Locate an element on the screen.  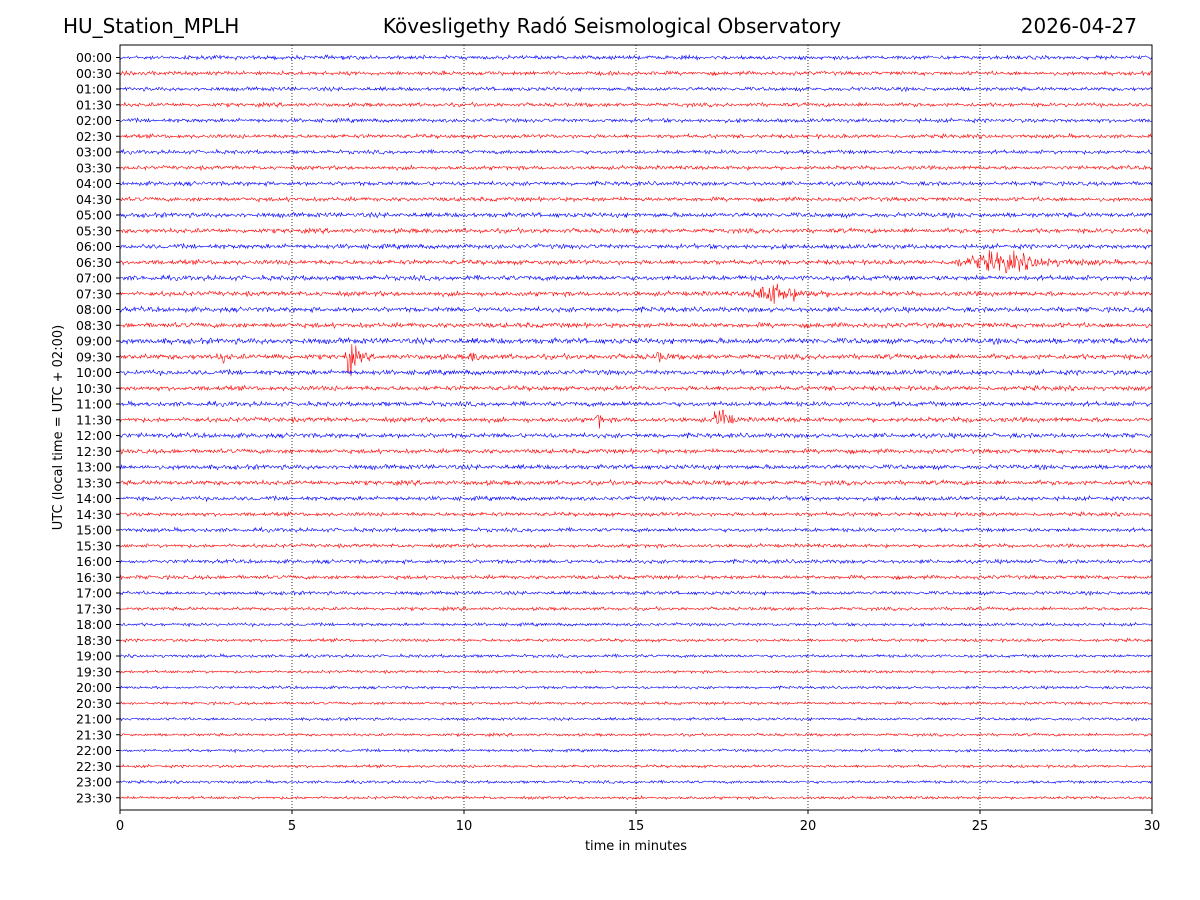
y-tick-label: 20:30 is located at coordinates (94, 703).